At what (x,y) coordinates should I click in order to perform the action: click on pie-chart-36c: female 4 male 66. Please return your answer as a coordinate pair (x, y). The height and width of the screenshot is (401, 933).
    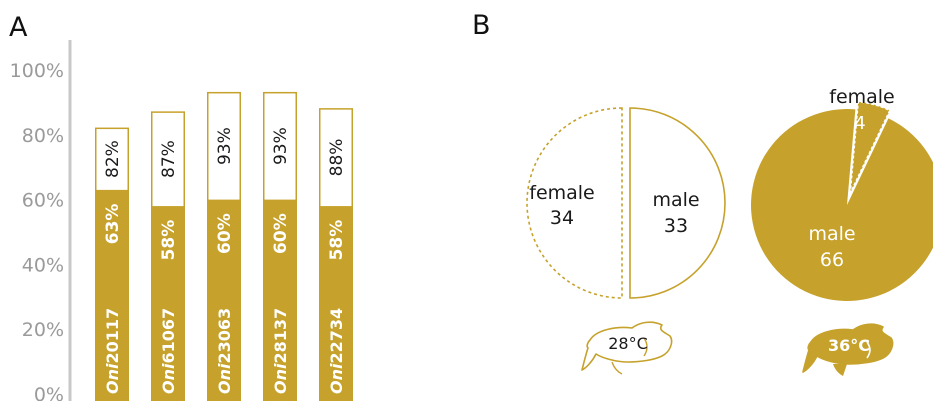
    Looking at the image, I should click on (842, 193).